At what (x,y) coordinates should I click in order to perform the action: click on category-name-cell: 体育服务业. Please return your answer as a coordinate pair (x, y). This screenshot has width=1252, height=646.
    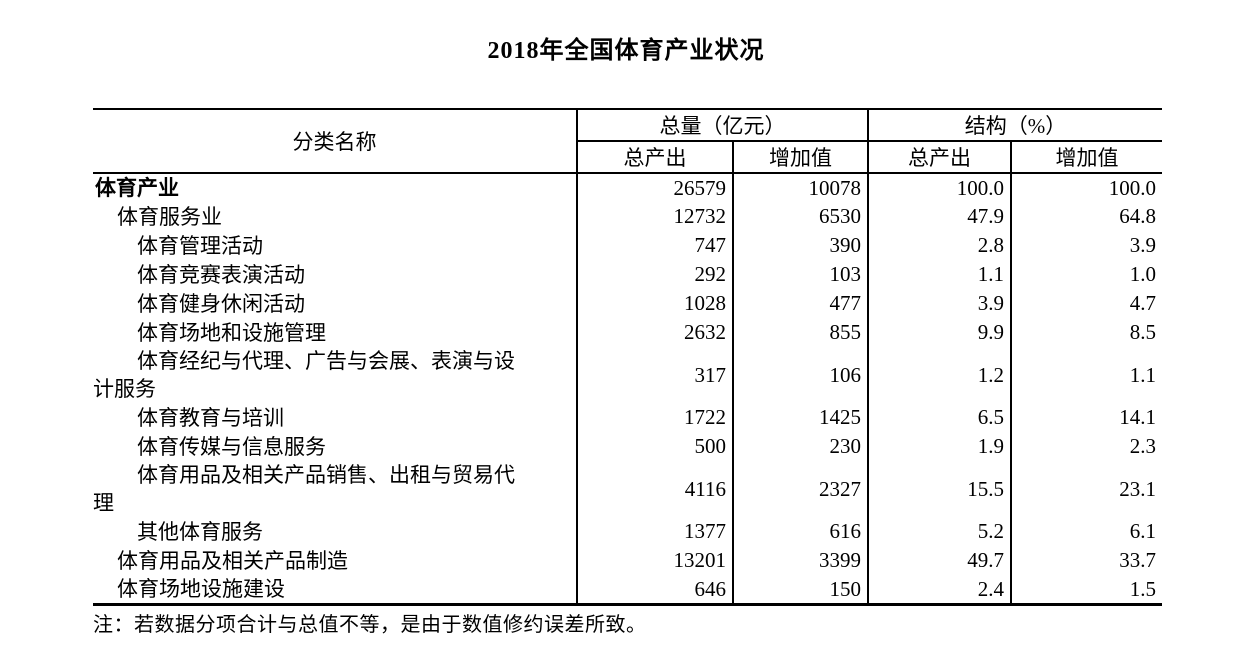
    Looking at the image, I should click on (169, 216).